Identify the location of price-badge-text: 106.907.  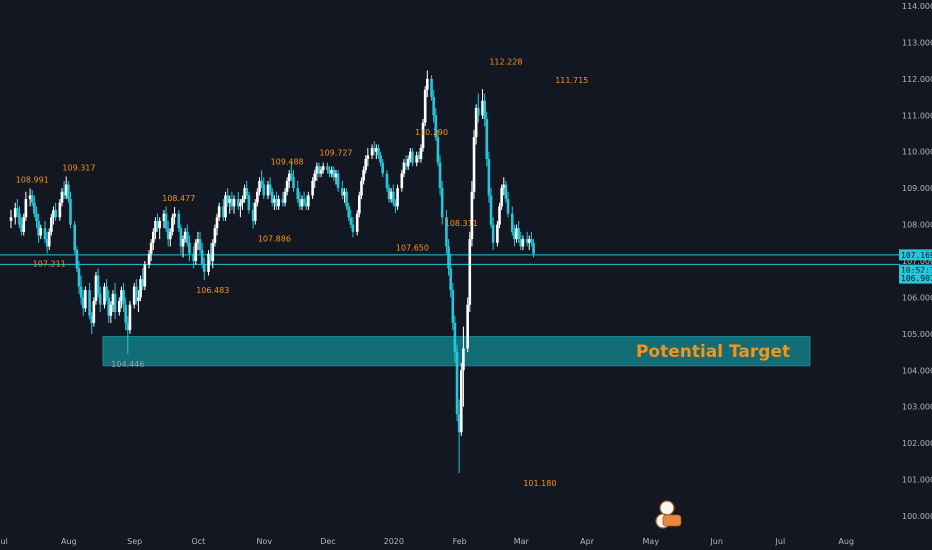
(916, 278).